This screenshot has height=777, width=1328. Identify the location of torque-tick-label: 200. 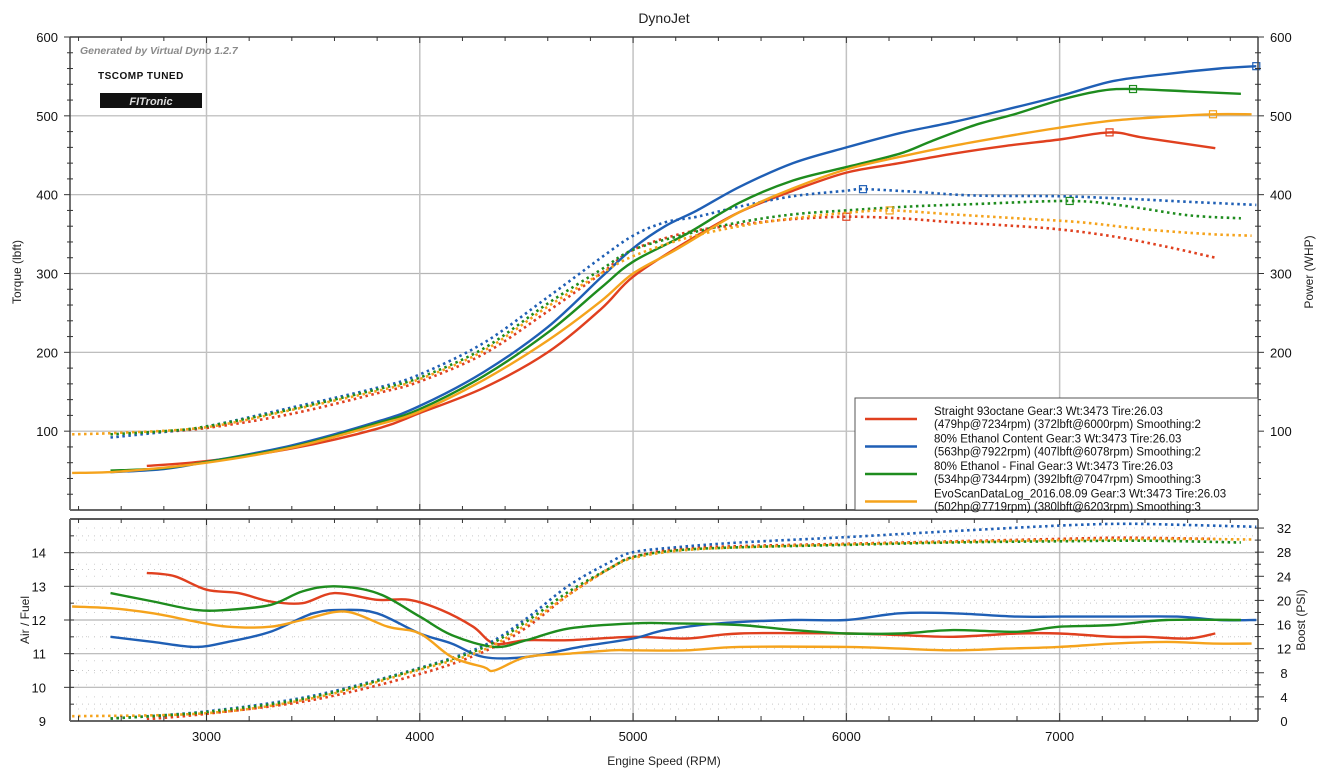
(47, 352).